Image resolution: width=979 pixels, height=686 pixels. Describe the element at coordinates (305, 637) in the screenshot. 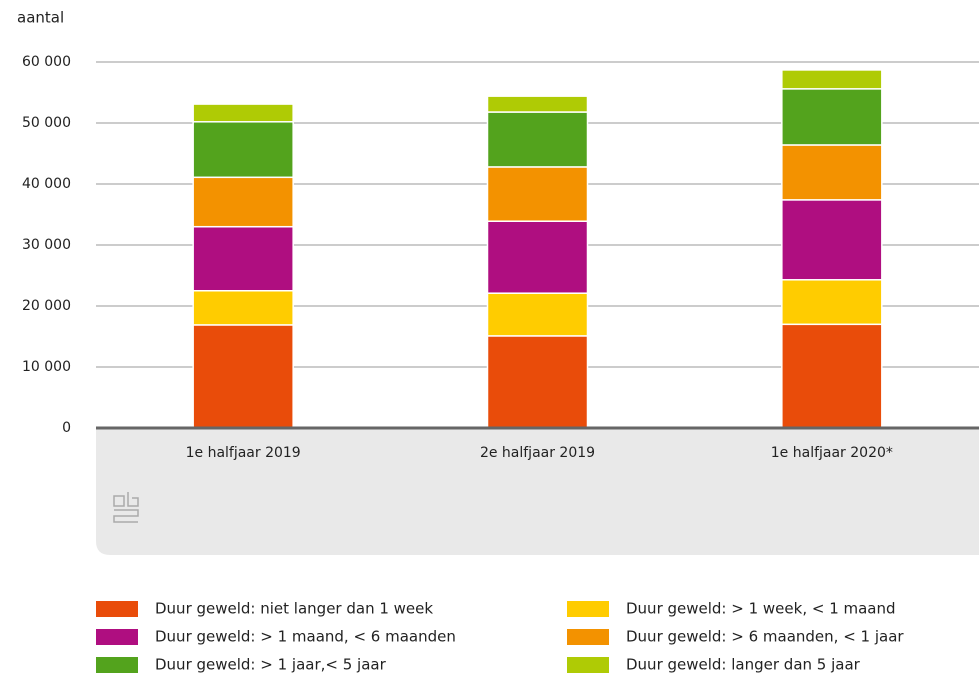

I see `legend-label: Duur geweld: > 1 maand, < 6 maanden` at that location.